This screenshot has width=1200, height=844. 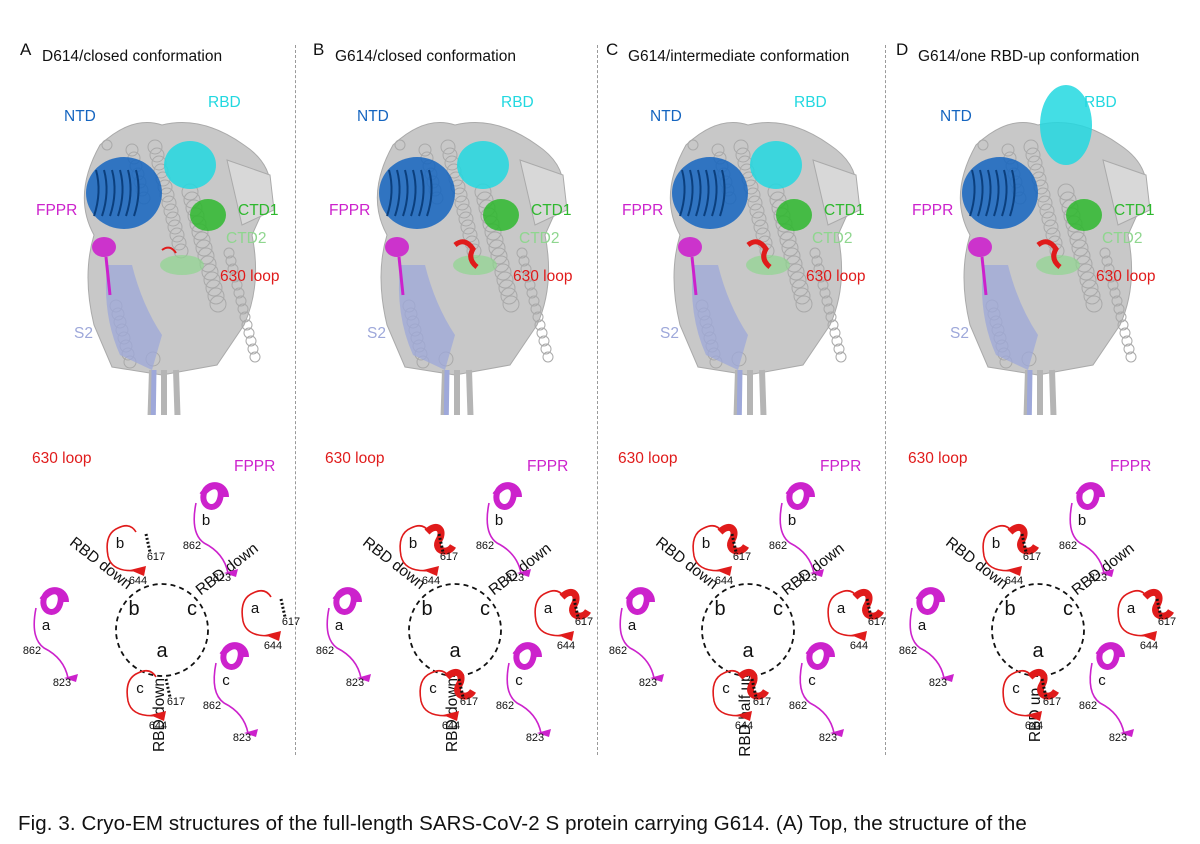 I want to click on rbd-domain, so click(x=776, y=165).